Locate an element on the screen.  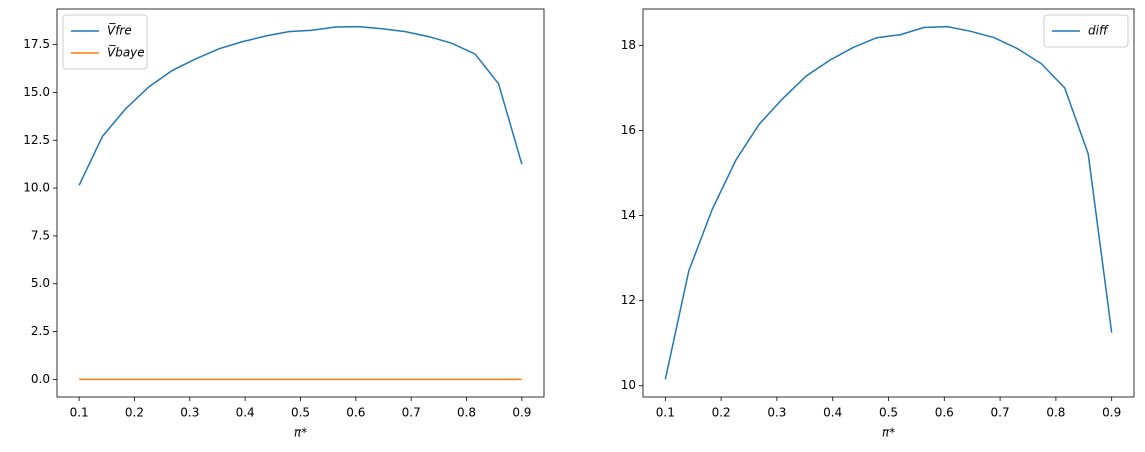
y-tick-label: 7.5 is located at coordinates (40, 235).